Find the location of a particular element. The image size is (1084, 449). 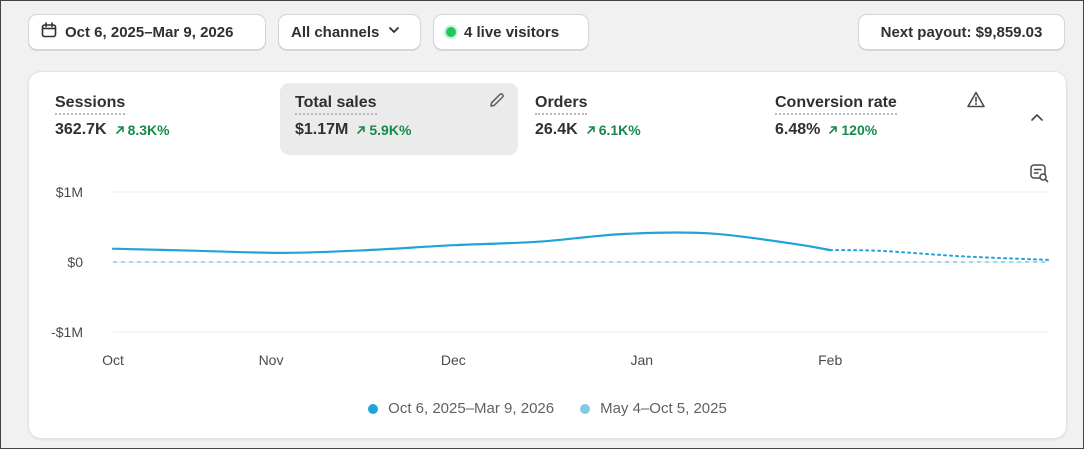

live-status-dot is located at coordinates (451, 32).